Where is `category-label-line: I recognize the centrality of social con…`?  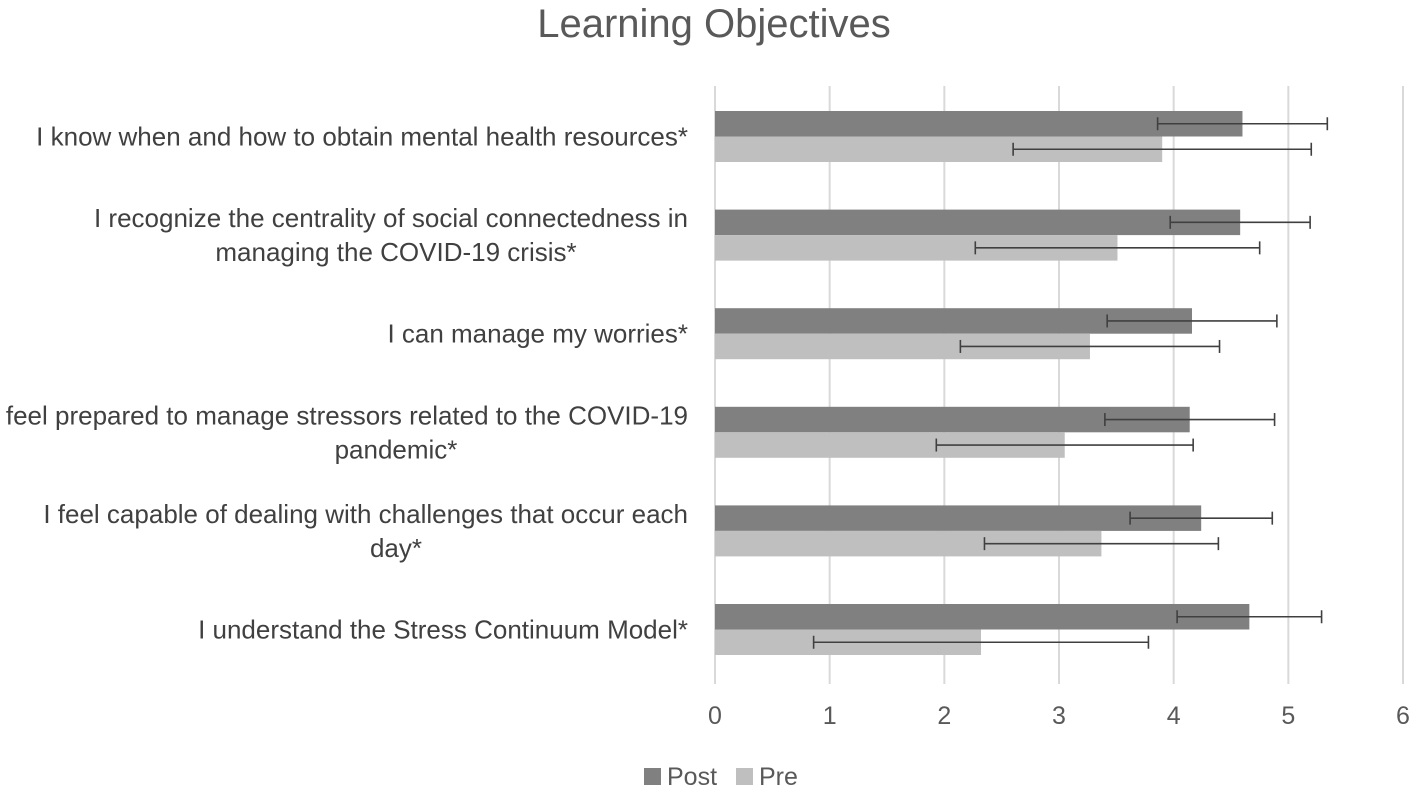 category-label-line: I recognize the centrality of social con… is located at coordinates (391, 218).